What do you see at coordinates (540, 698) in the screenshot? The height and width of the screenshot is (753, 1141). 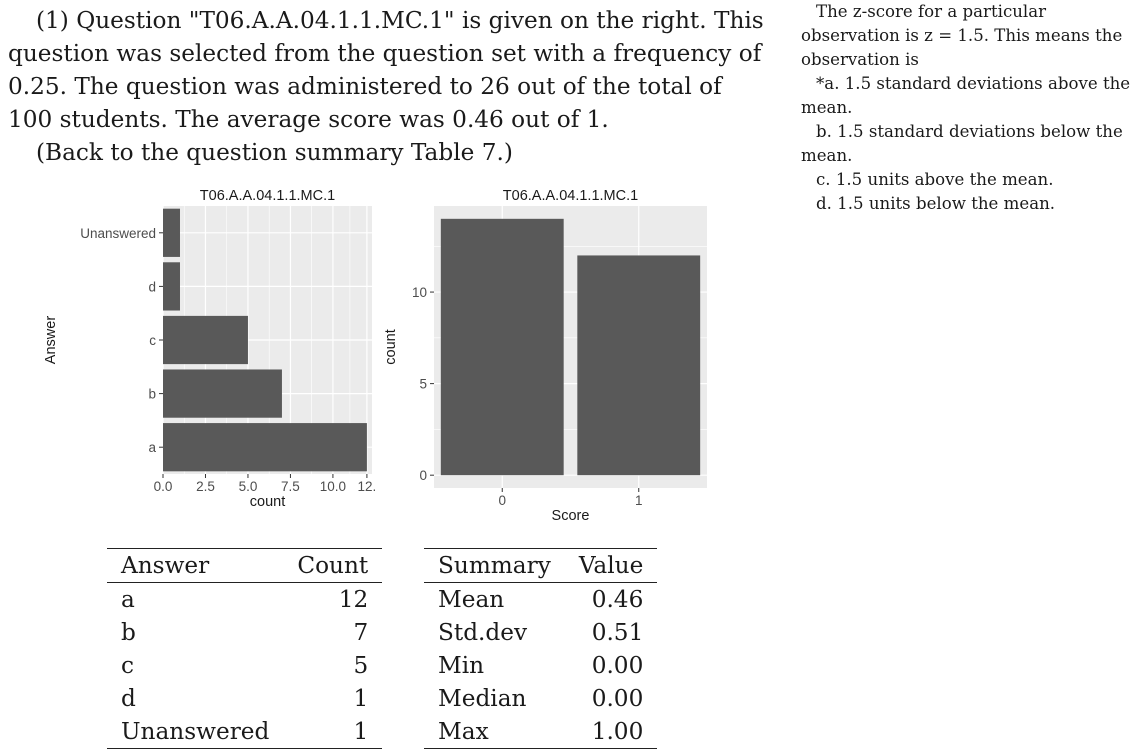 I see `table-row: Median 0.00` at bounding box center [540, 698].